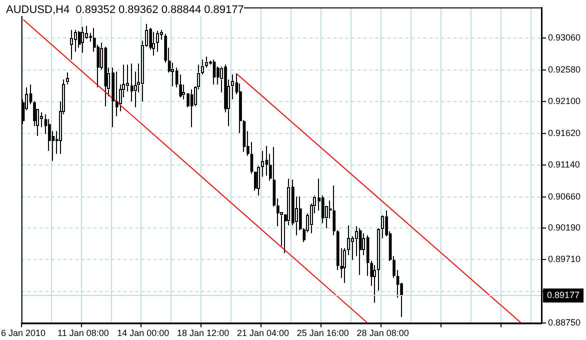  What do you see at coordinates (125, 10) in the screenshot?
I see `chart-title: AUDUSD,H4 0.89352 0.89362 0.88844 0.89177` at bounding box center [125, 10].